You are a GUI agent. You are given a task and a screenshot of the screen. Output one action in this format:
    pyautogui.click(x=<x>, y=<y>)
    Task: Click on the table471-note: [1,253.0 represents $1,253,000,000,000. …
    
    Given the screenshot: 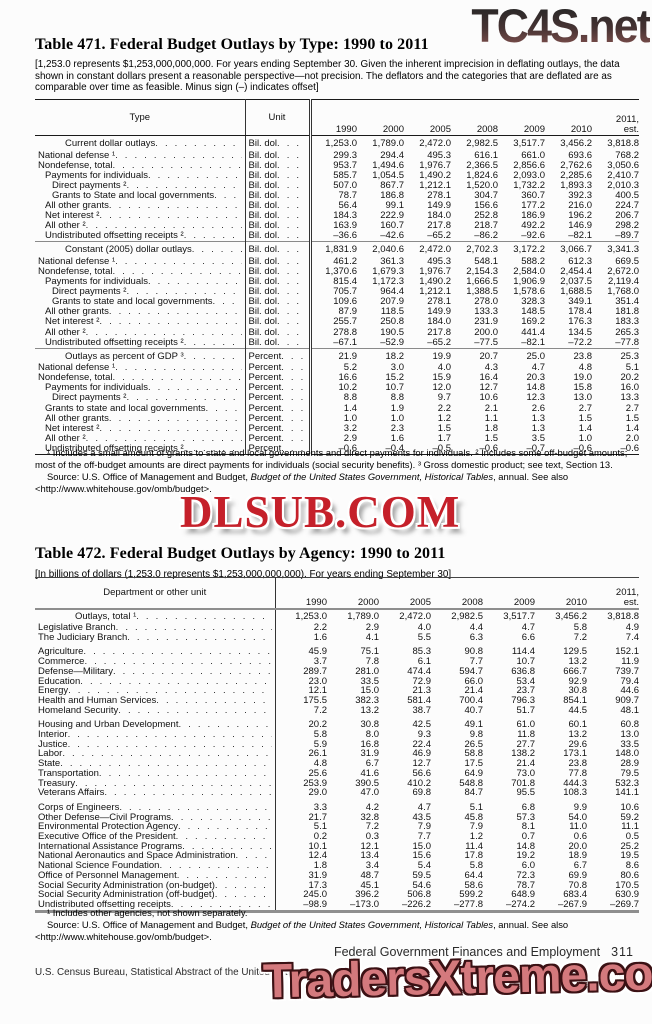 What is the action you would take?
    pyautogui.click(x=327, y=76)
    